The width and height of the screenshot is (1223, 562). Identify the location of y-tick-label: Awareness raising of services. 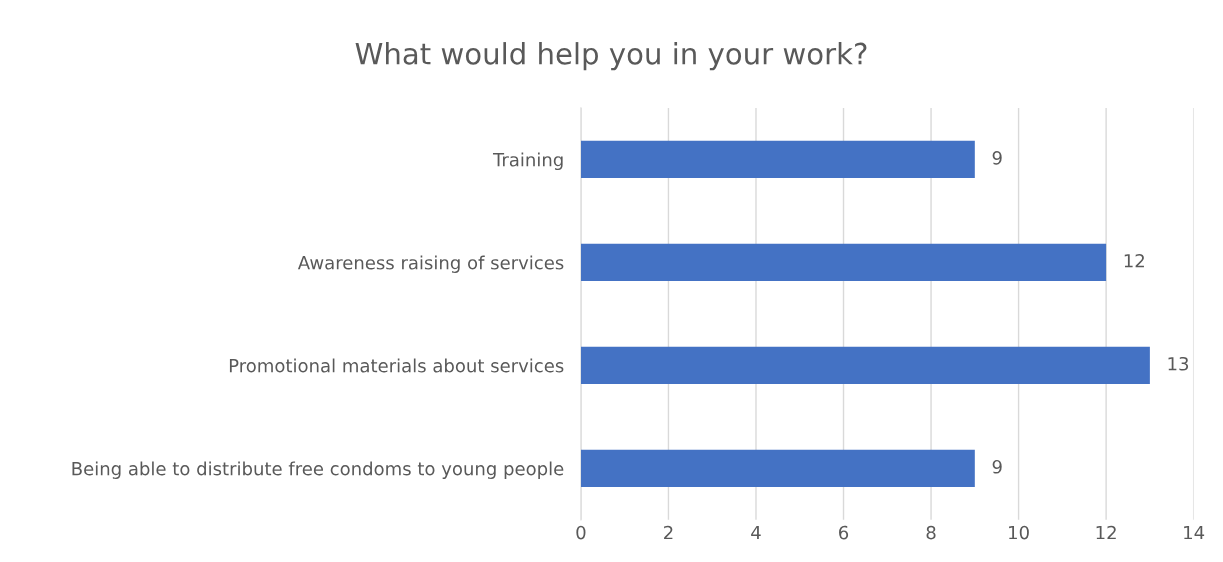
(430, 264).